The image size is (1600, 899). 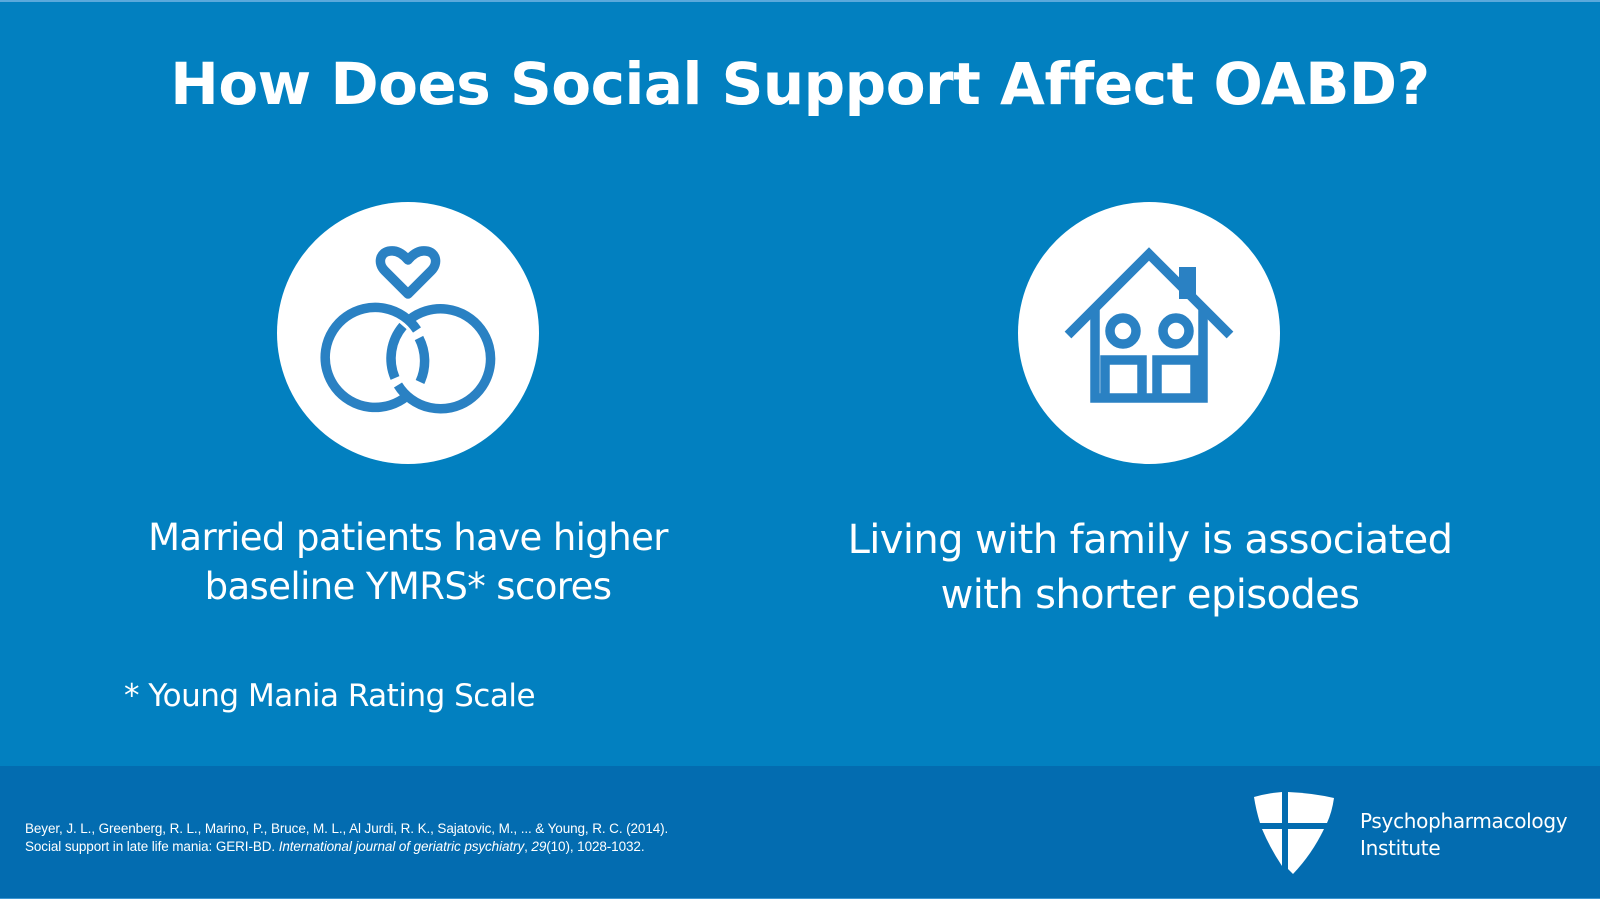 What do you see at coordinates (595, 846) in the screenshot?
I see `citation-issue-pages: (10), 1028-1032.` at bounding box center [595, 846].